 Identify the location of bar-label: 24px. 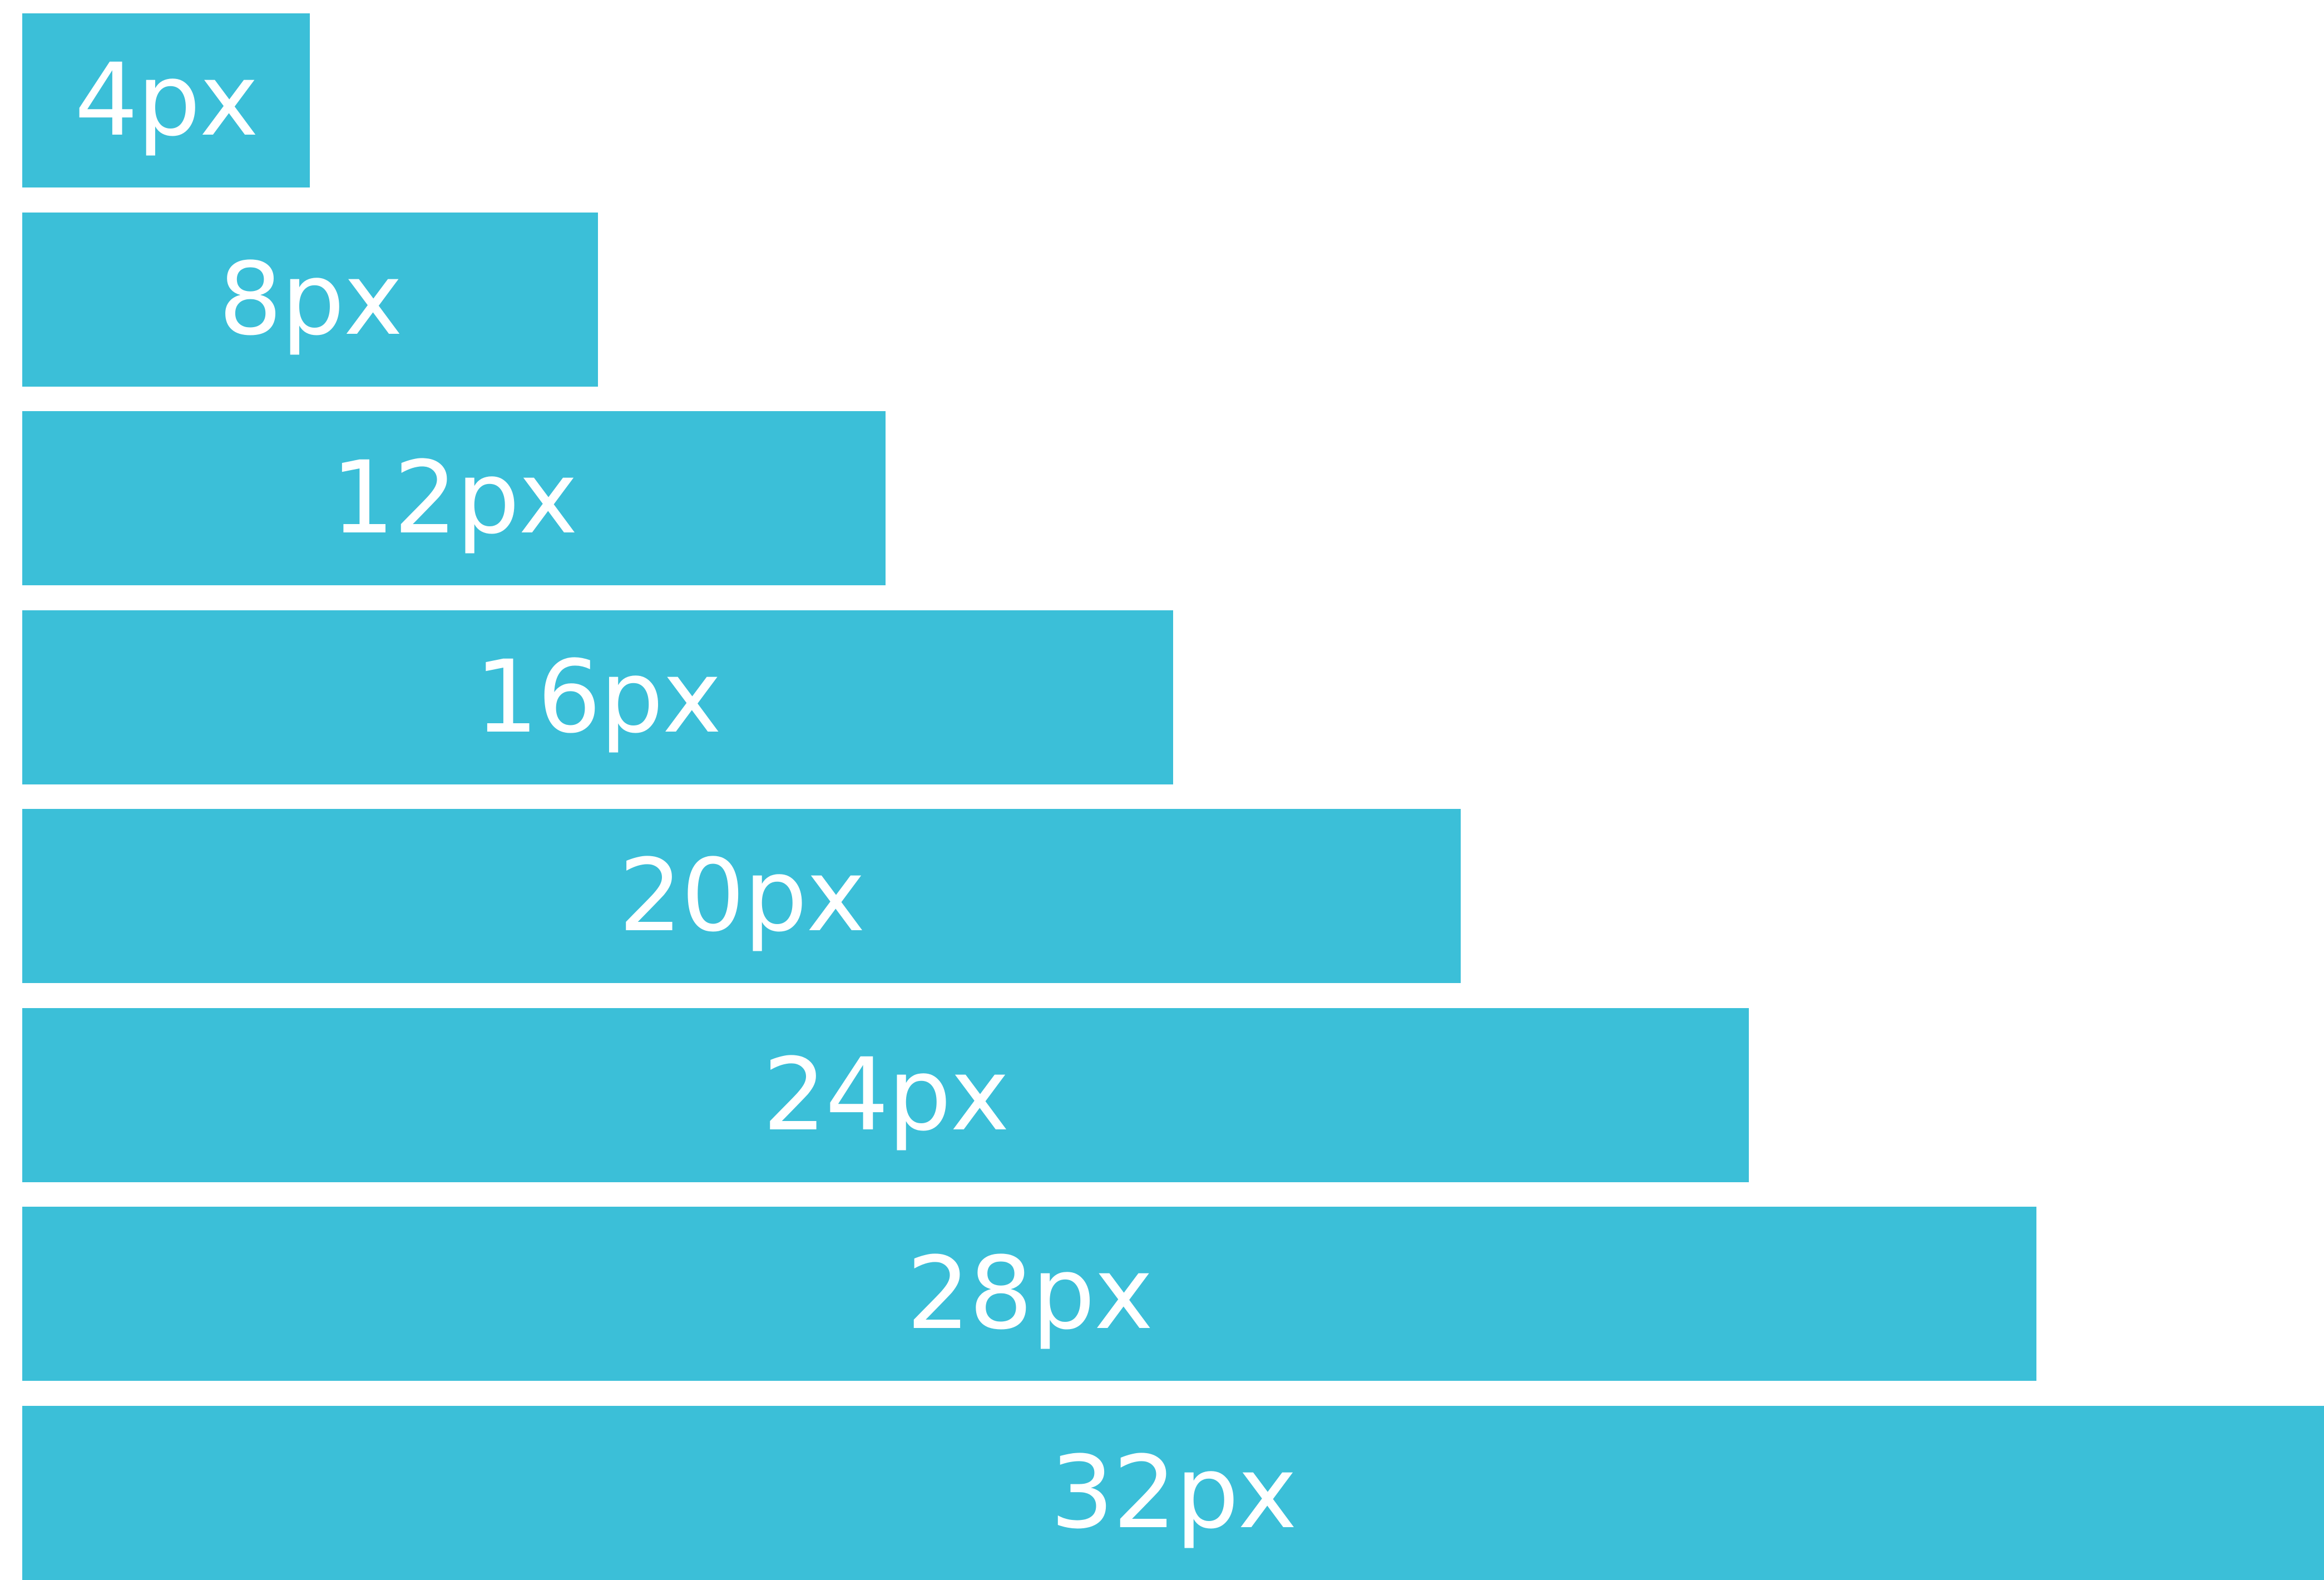
(886, 1095).